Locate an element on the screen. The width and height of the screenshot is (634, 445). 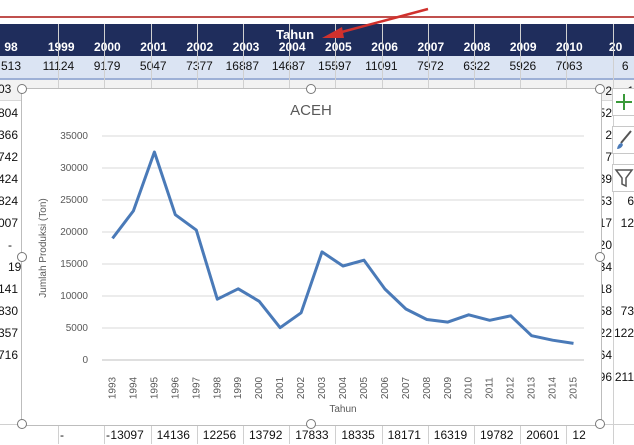
cell: 5047 is located at coordinates (153, 66).